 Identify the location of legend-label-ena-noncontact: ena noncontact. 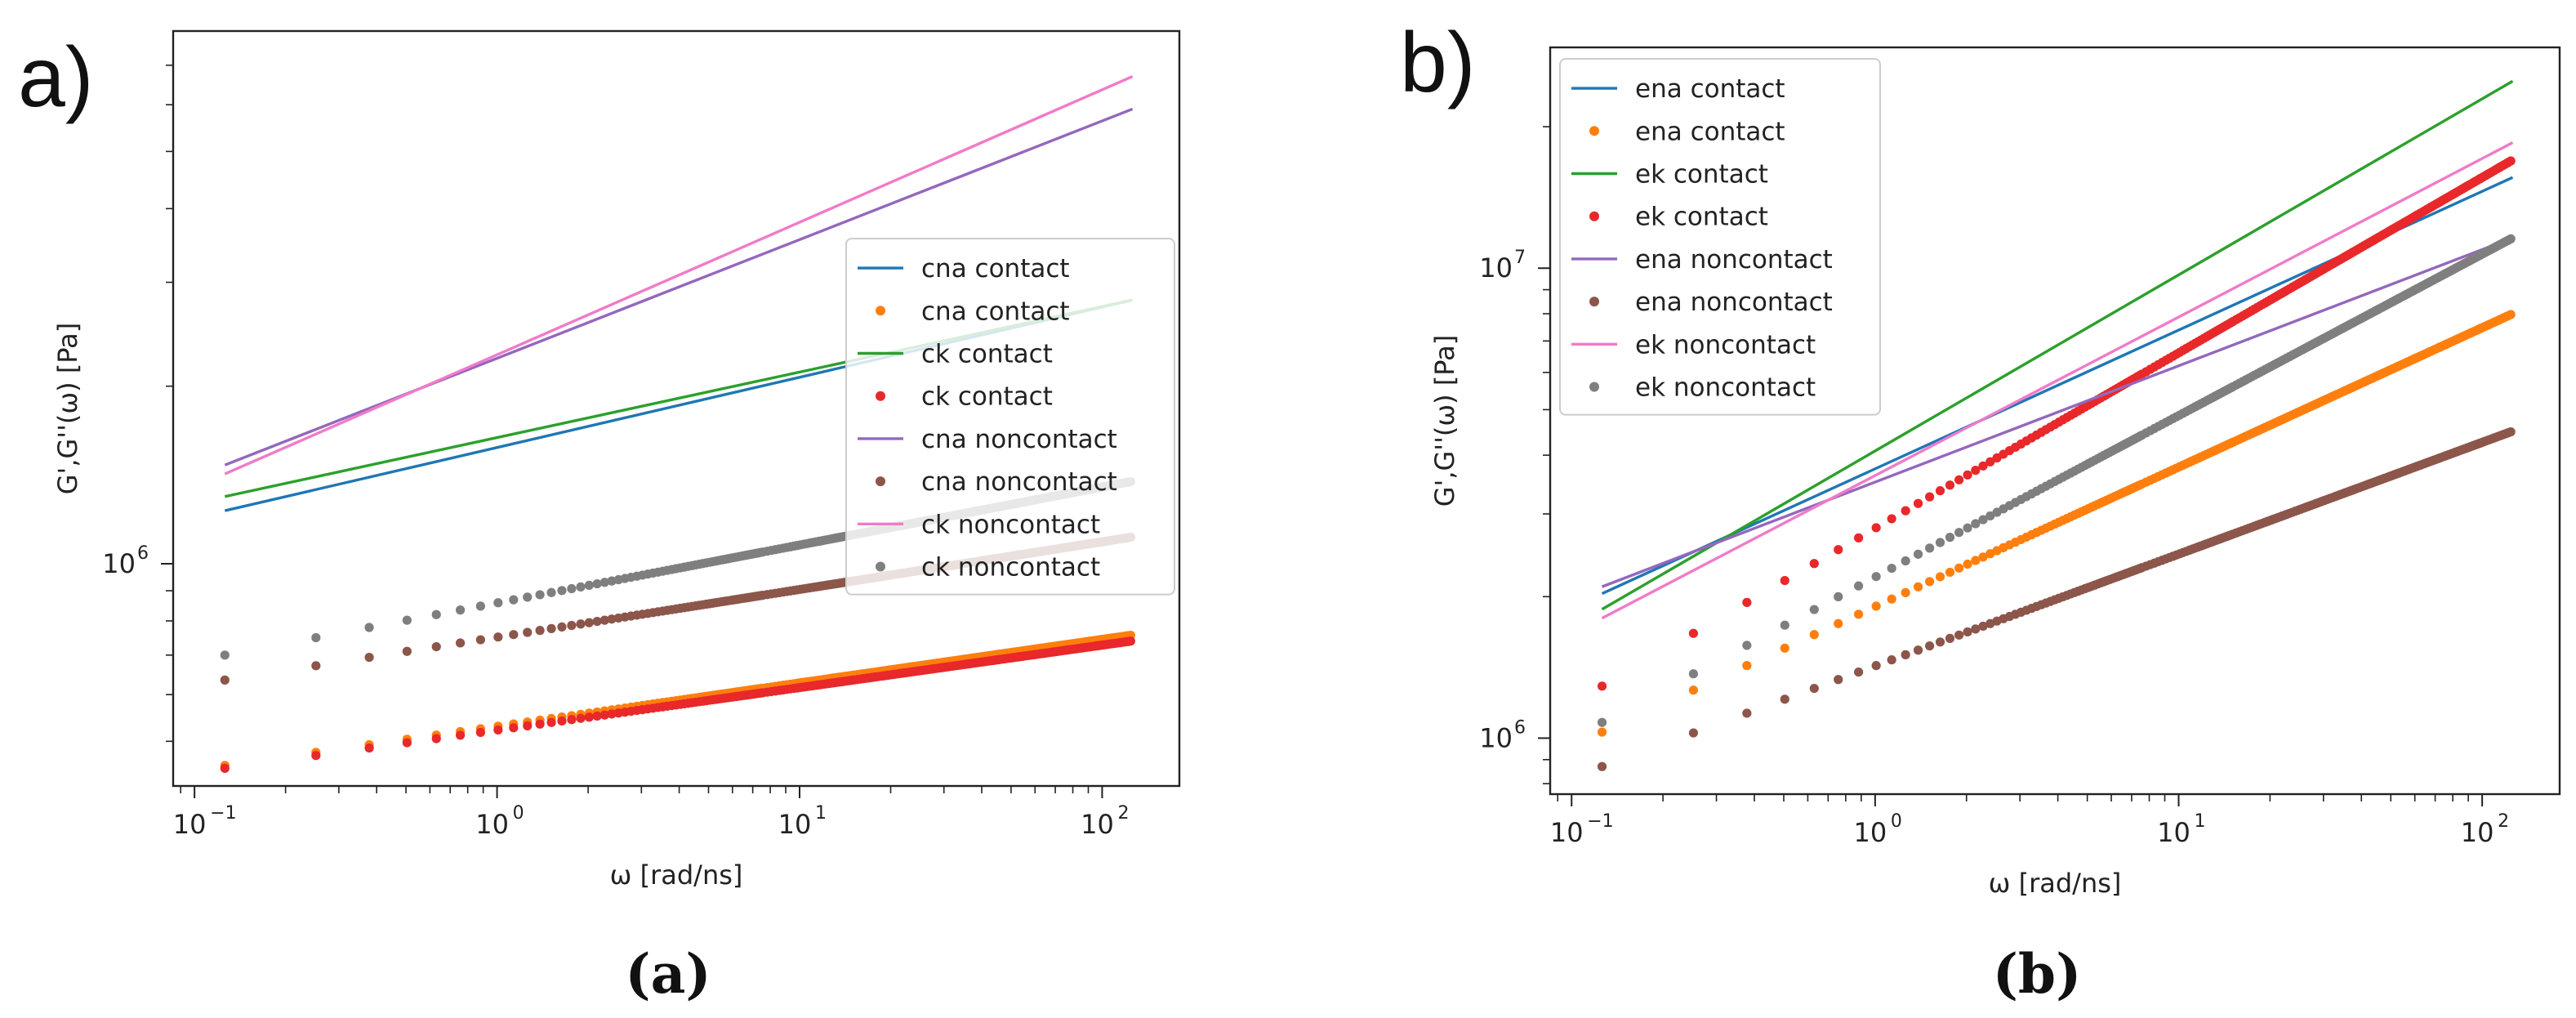
(1734, 302).